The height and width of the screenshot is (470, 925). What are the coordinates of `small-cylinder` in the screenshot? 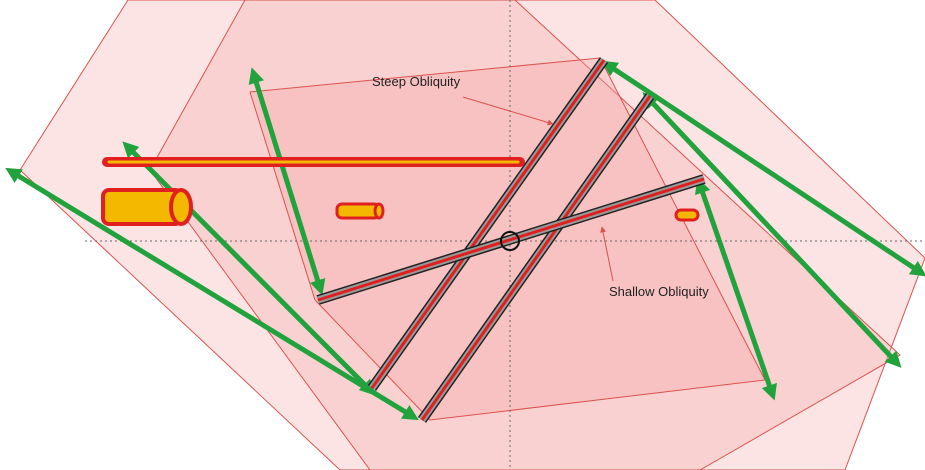 It's located at (687, 215).